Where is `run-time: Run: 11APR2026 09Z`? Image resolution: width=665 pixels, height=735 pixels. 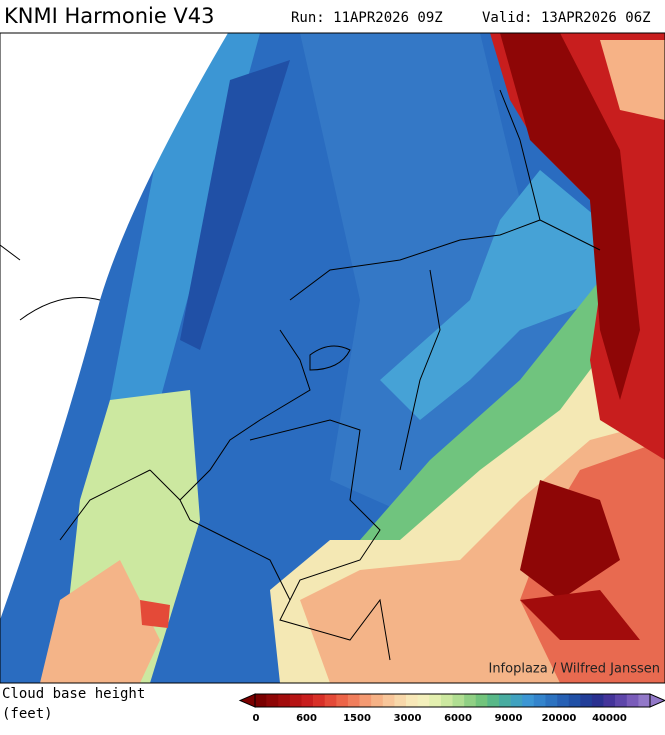
run-time: Run: 11APR2026 09Z is located at coordinates (367, 18).